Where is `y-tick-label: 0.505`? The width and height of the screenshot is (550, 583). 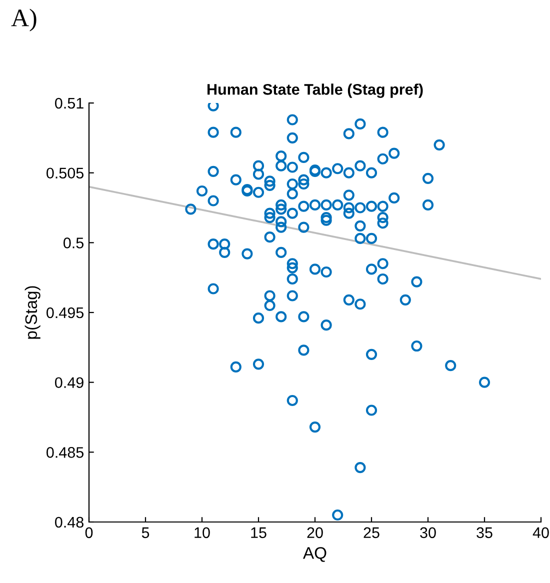 y-tick-label: 0.505 is located at coordinates (65, 173).